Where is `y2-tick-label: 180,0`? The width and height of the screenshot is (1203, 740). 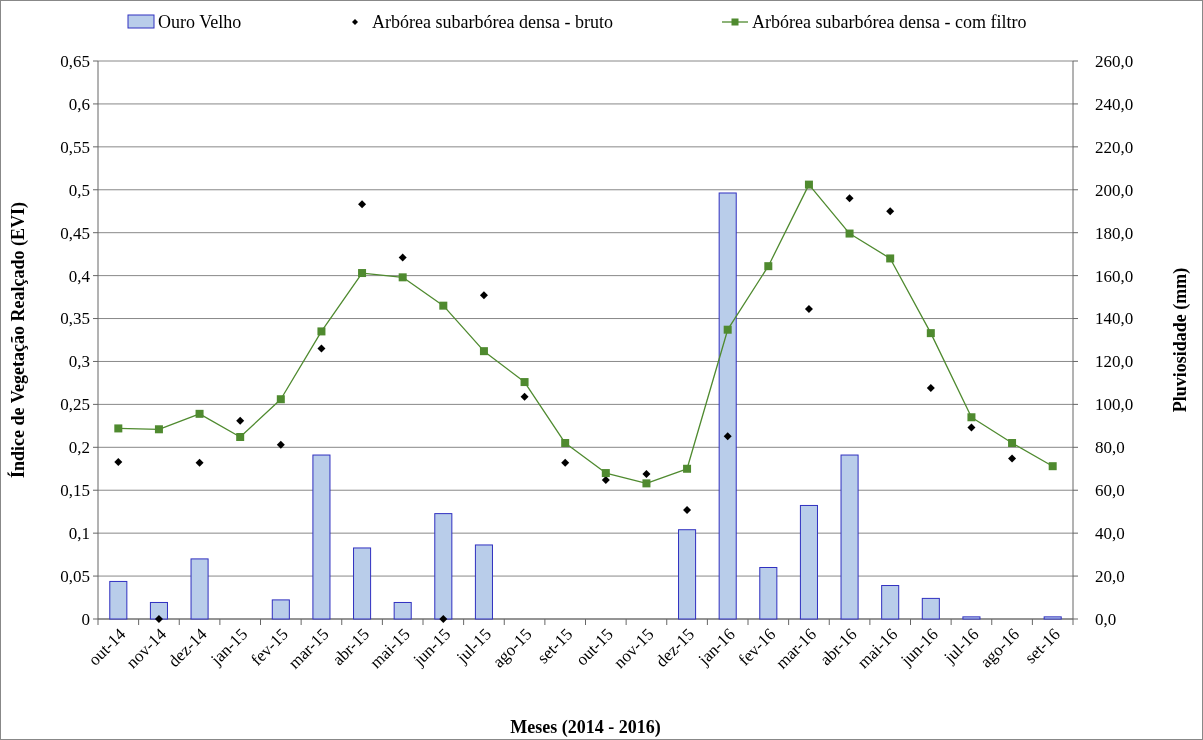
y2-tick-label: 180,0 is located at coordinates (1114, 233).